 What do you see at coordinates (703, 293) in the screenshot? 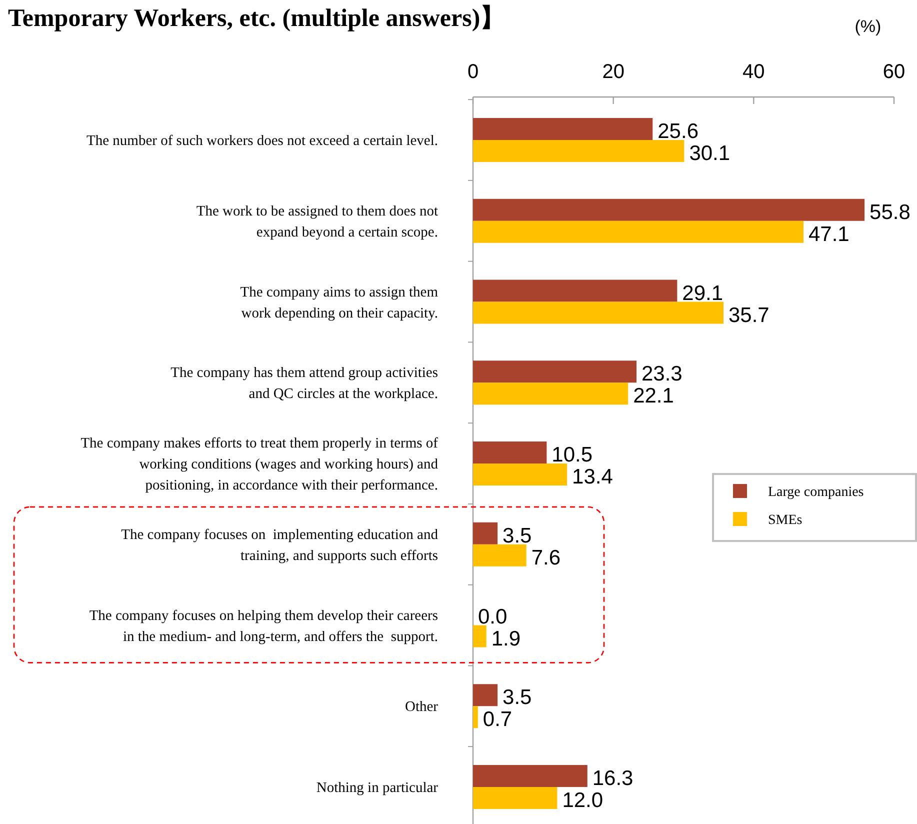
I see `data-label: 29.1` at bounding box center [703, 293].